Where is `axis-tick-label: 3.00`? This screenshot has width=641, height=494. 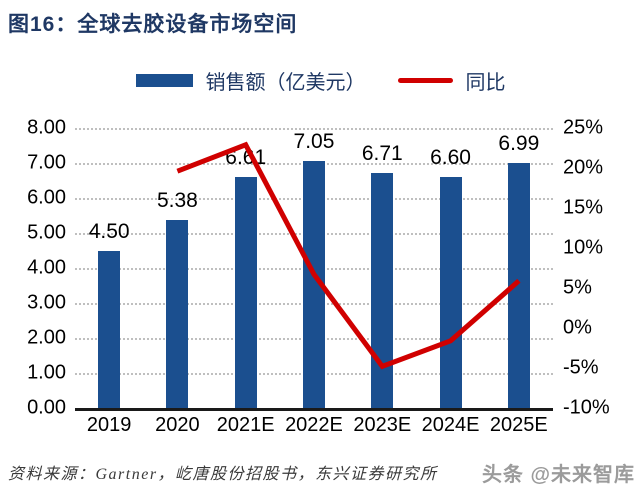
axis-tick-label: 3.00 is located at coordinates (46, 302).